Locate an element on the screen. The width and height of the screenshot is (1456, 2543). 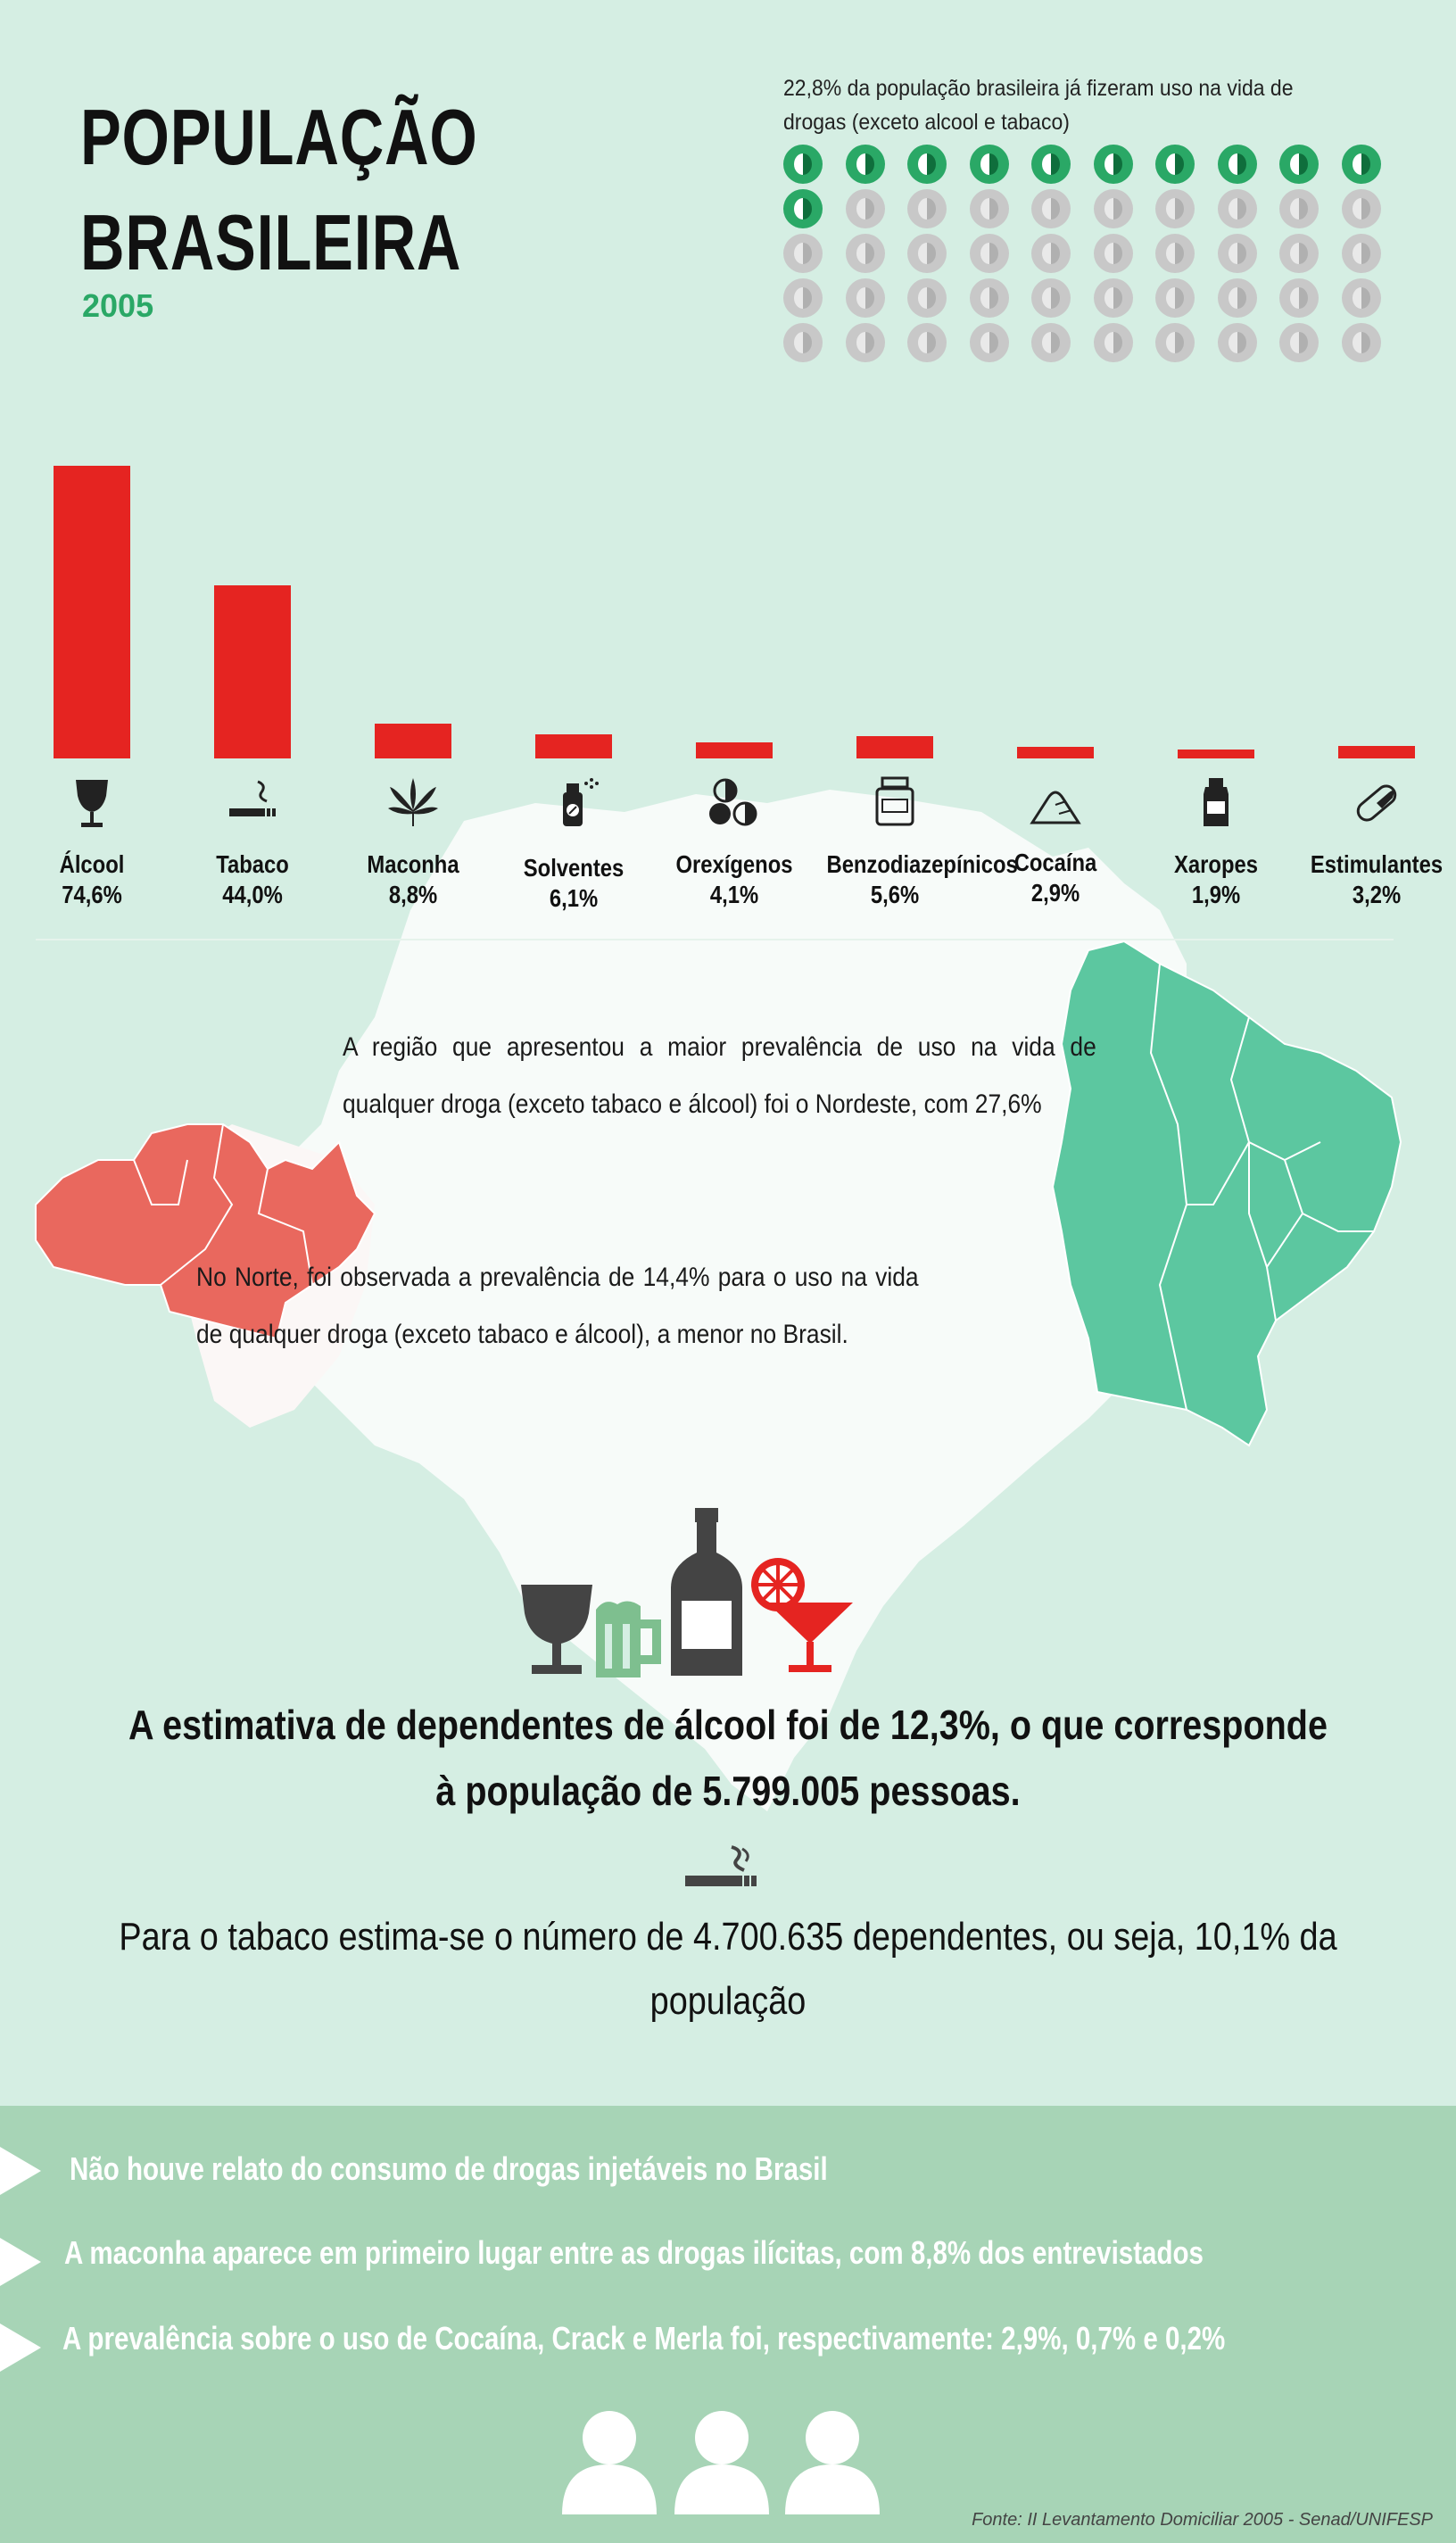
drug-value: 4,1% is located at coordinates (734, 894).